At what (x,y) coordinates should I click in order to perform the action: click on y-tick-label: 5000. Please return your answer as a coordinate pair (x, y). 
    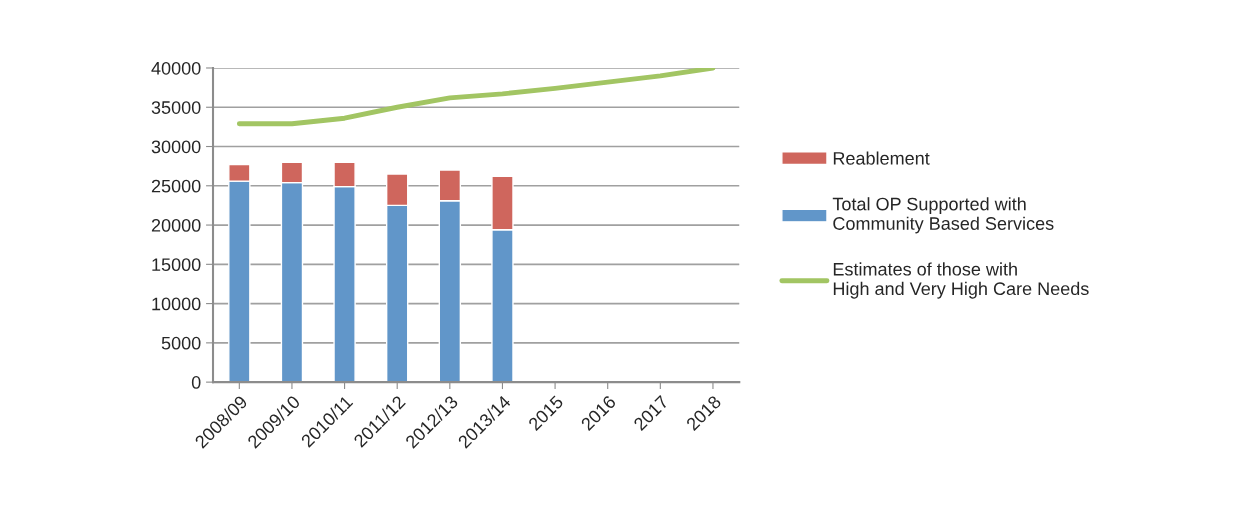
    Looking at the image, I should click on (181, 343).